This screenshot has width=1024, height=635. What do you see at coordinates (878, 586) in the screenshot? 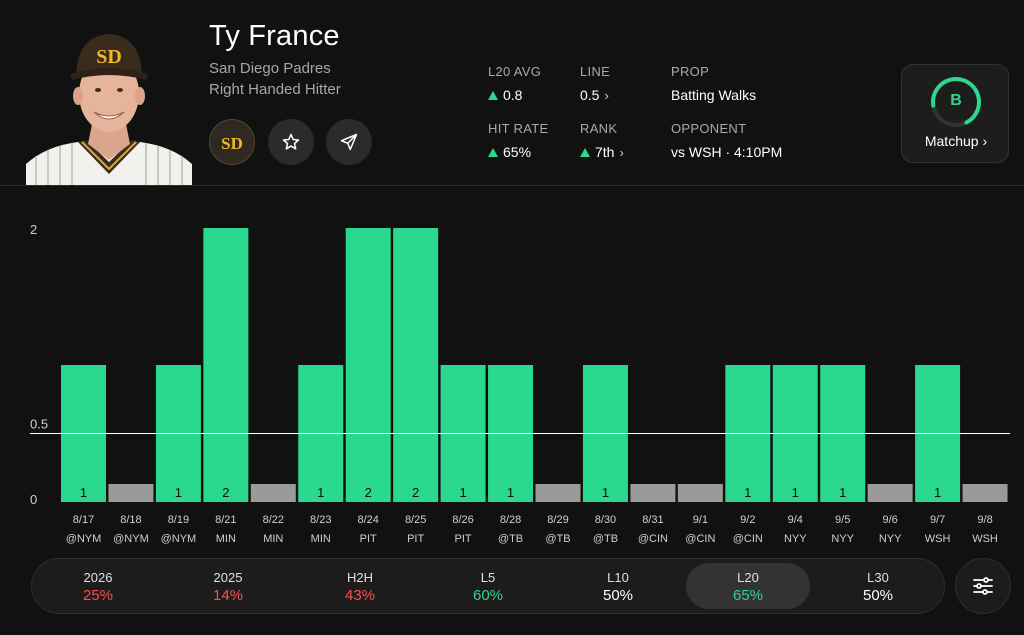
I see `tab-l30: L30 50%` at bounding box center [878, 586].